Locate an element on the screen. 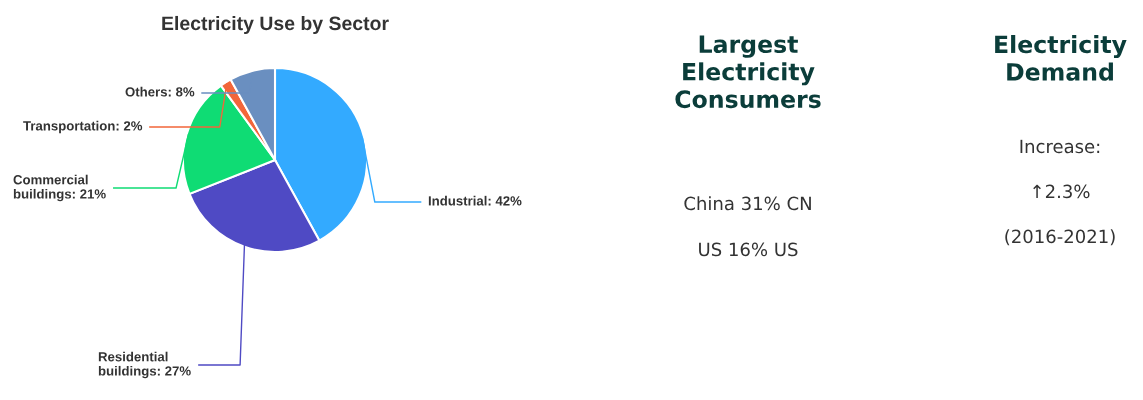  chart-title: Electricity Use by Sector is located at coordinates (275, 25).